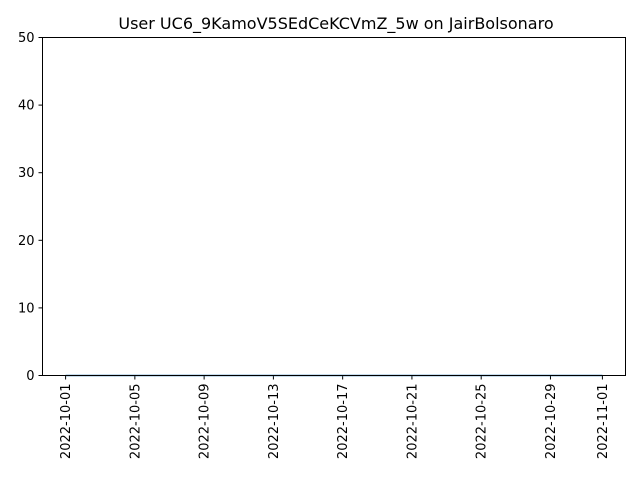  What do you see at coordinates (135, 422) in the screenshot?
I see `x-tick-label: 2022-10-05` at bounding box center [135, 422].